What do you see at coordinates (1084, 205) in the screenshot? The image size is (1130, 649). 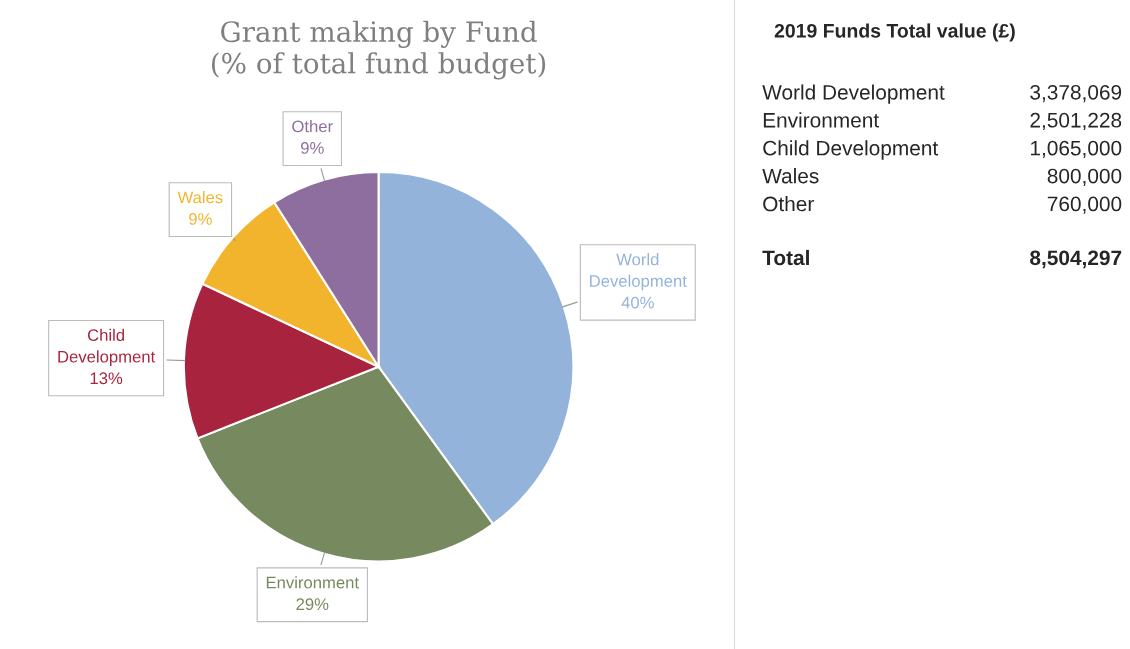 I see `text: 760,000` at bounding box center [1084, 205].